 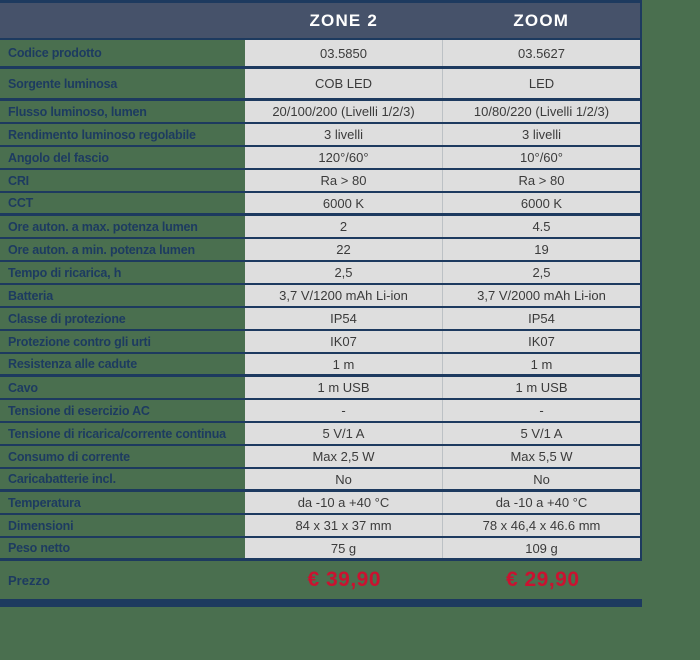 I want to click on spec-row-label: Caricabatterie incl., so click(x=62, y=479).